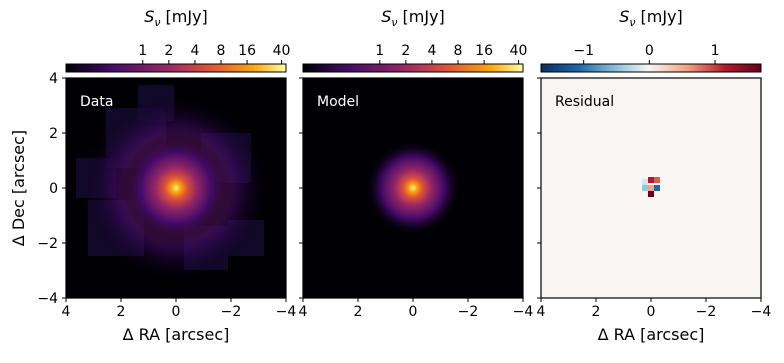 Image resolution: width=784 pixels, height=363 pixels. What do you see at coordinates (53, 134) in the screenshot?
I see `y-tick-label: 2` at bounding box center [53, 134].